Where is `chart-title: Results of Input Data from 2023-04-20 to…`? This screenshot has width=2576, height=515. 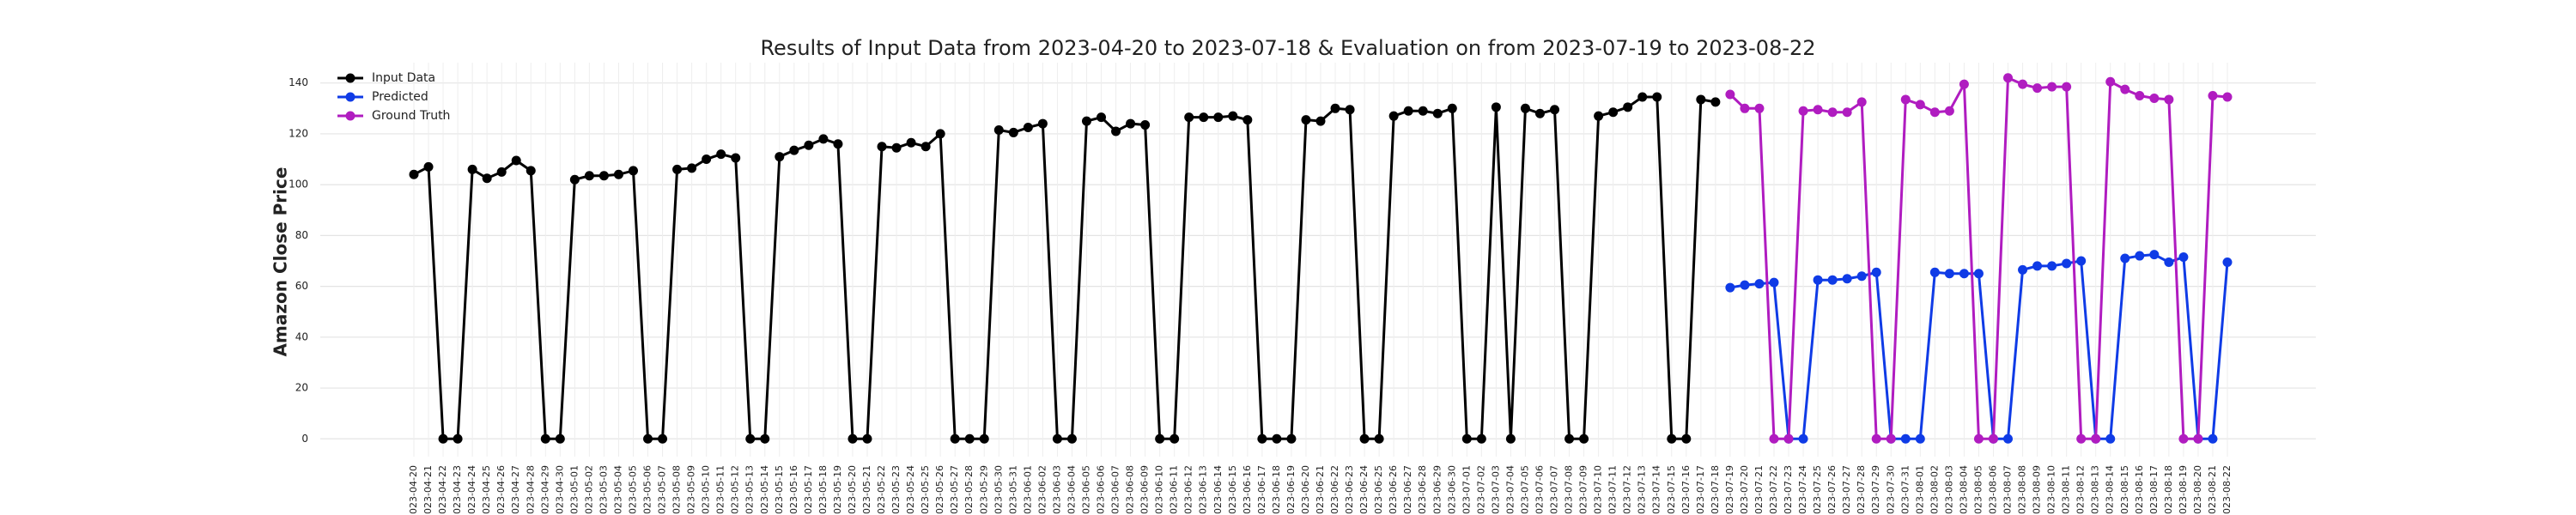
chart-title: Results of Input Data from 2023-04-20 to… is located at coordinates (1287, 48).